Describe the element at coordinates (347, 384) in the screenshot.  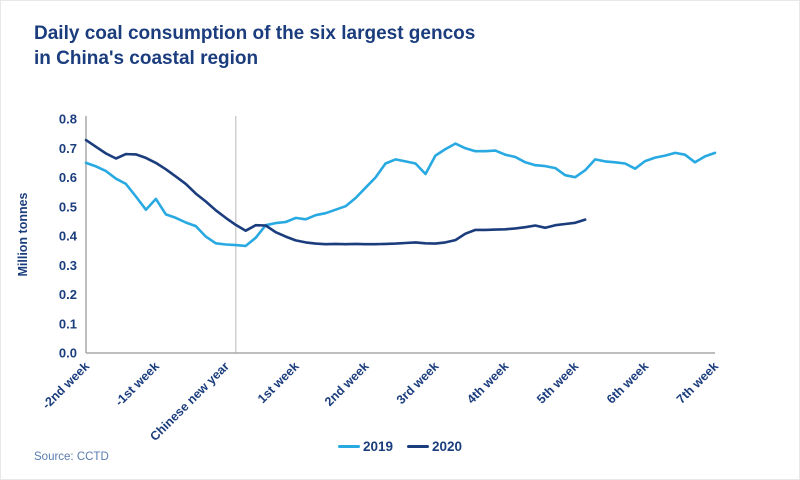
I see `x-tick-label: 2nd week` at that location.